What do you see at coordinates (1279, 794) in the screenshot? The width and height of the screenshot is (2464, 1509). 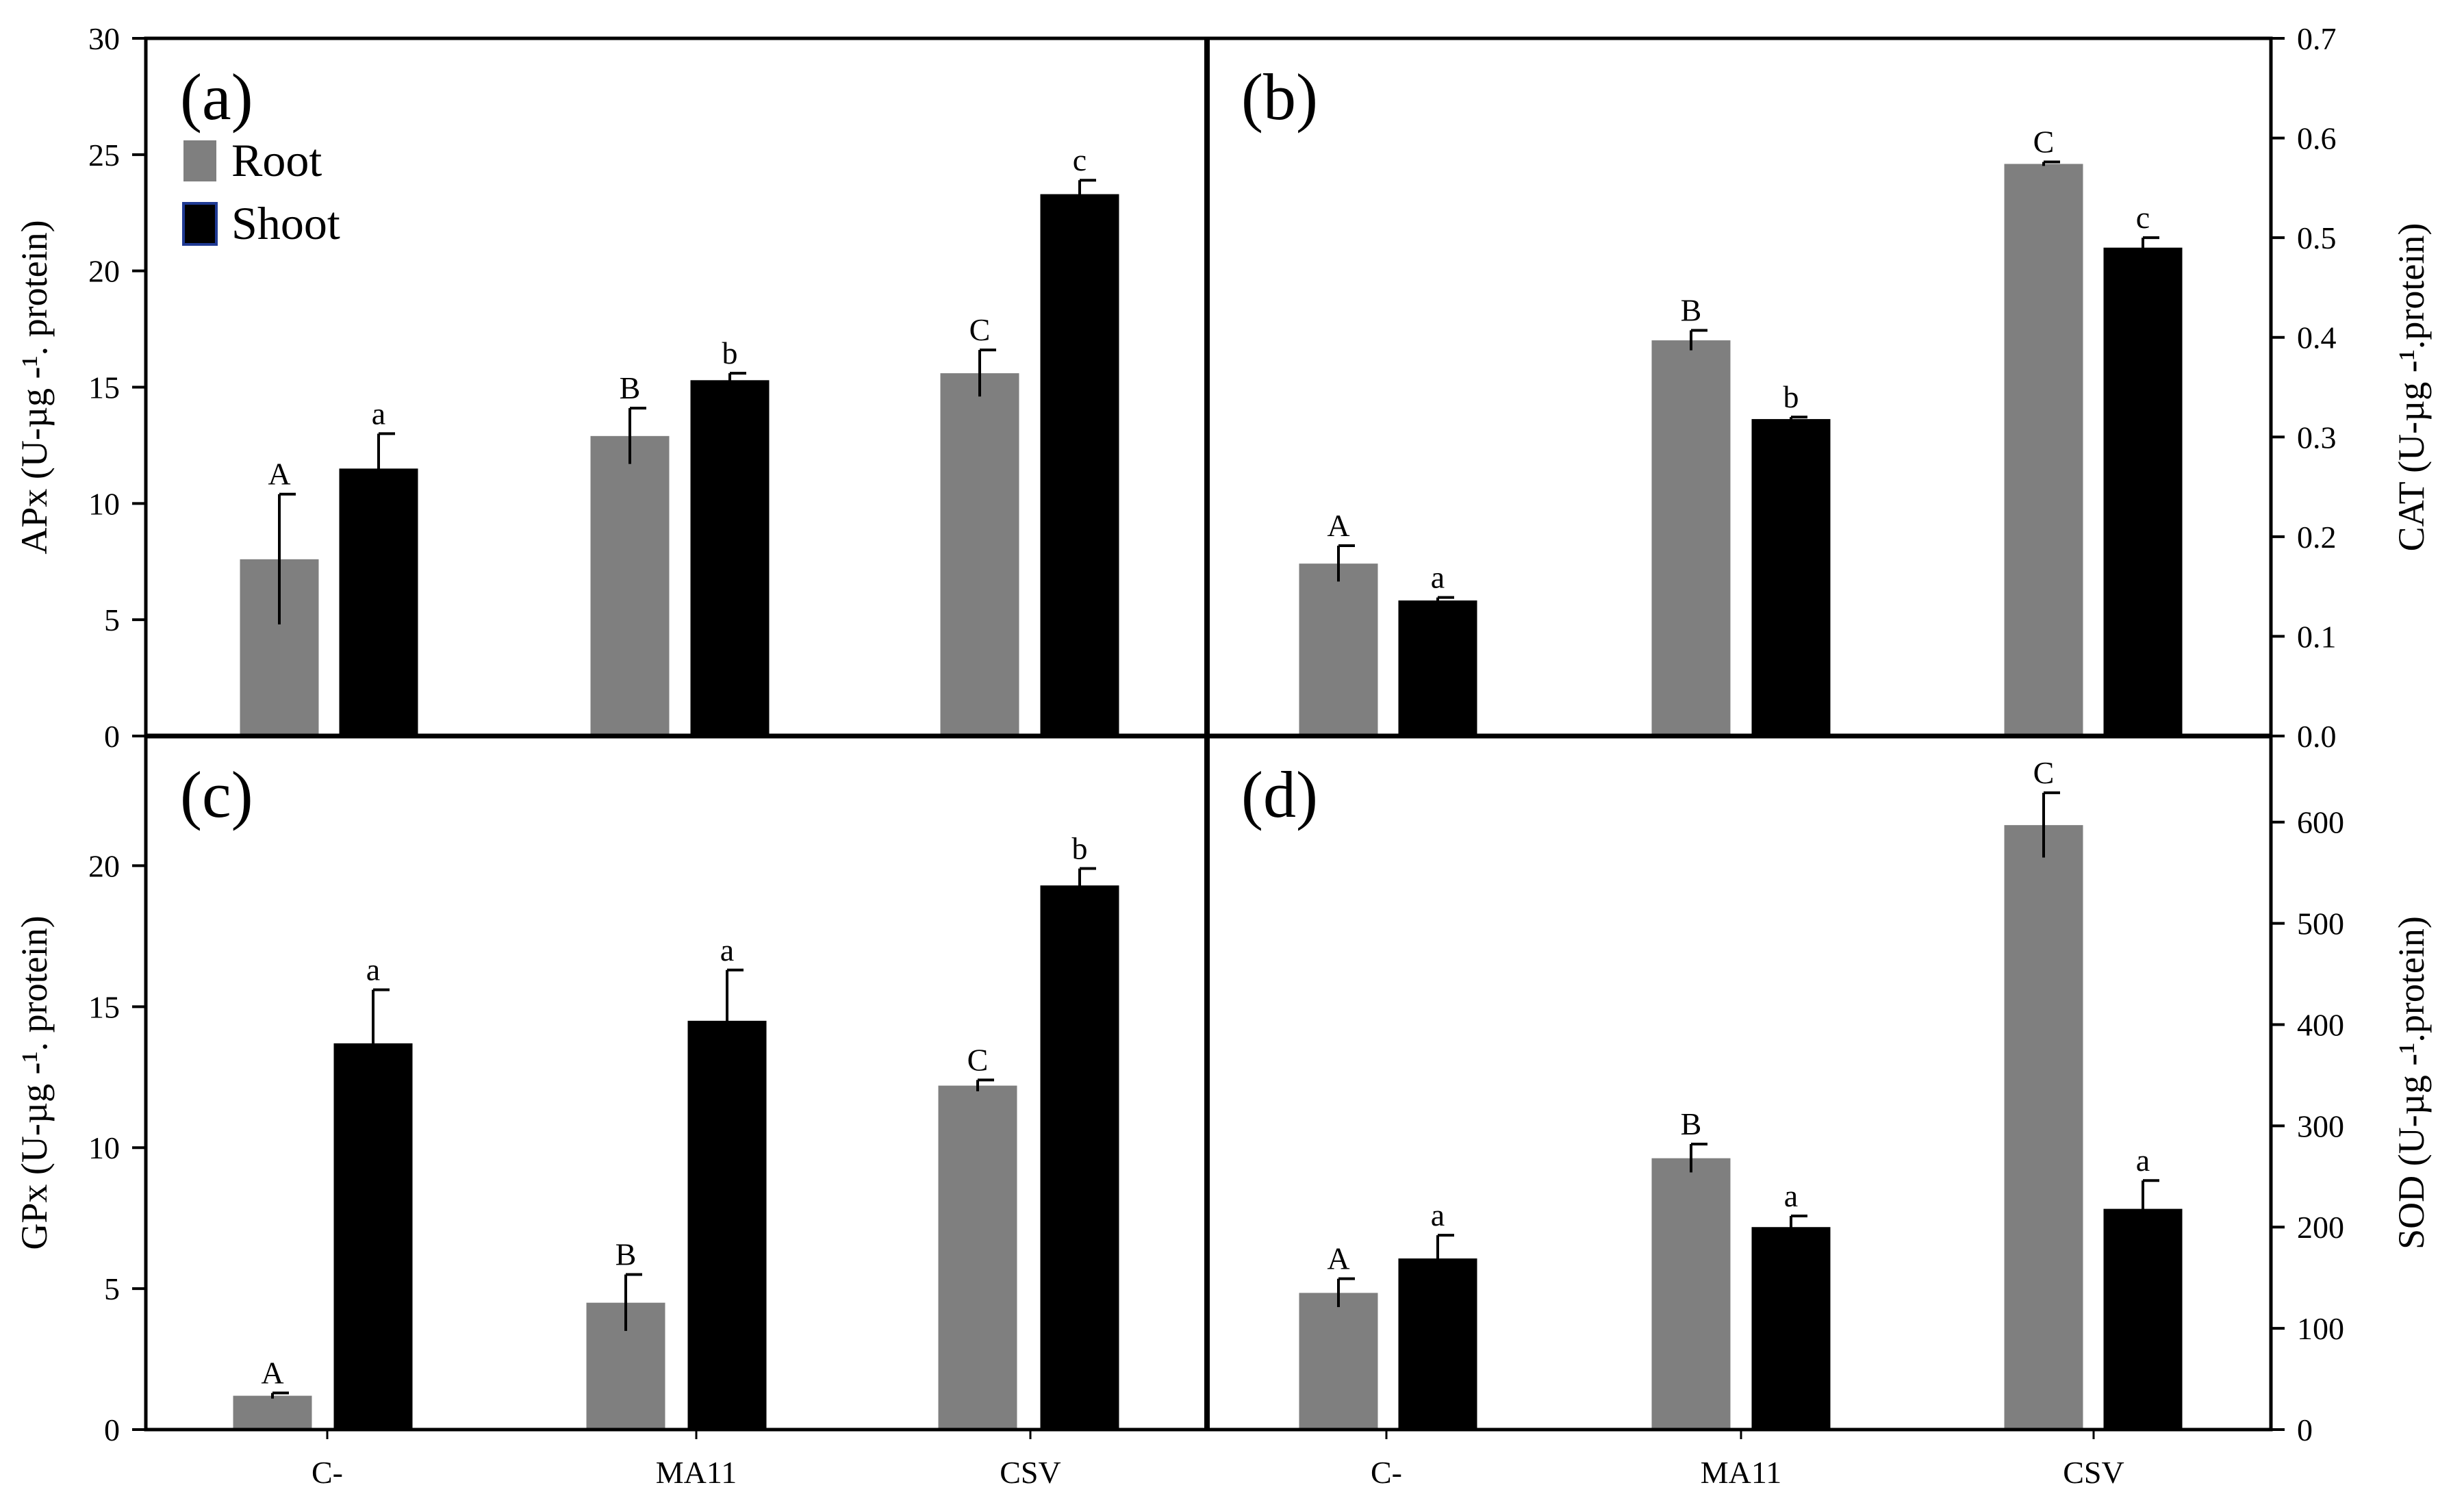 I see `panel-label: (d)` at bounding box center [1279, 794].